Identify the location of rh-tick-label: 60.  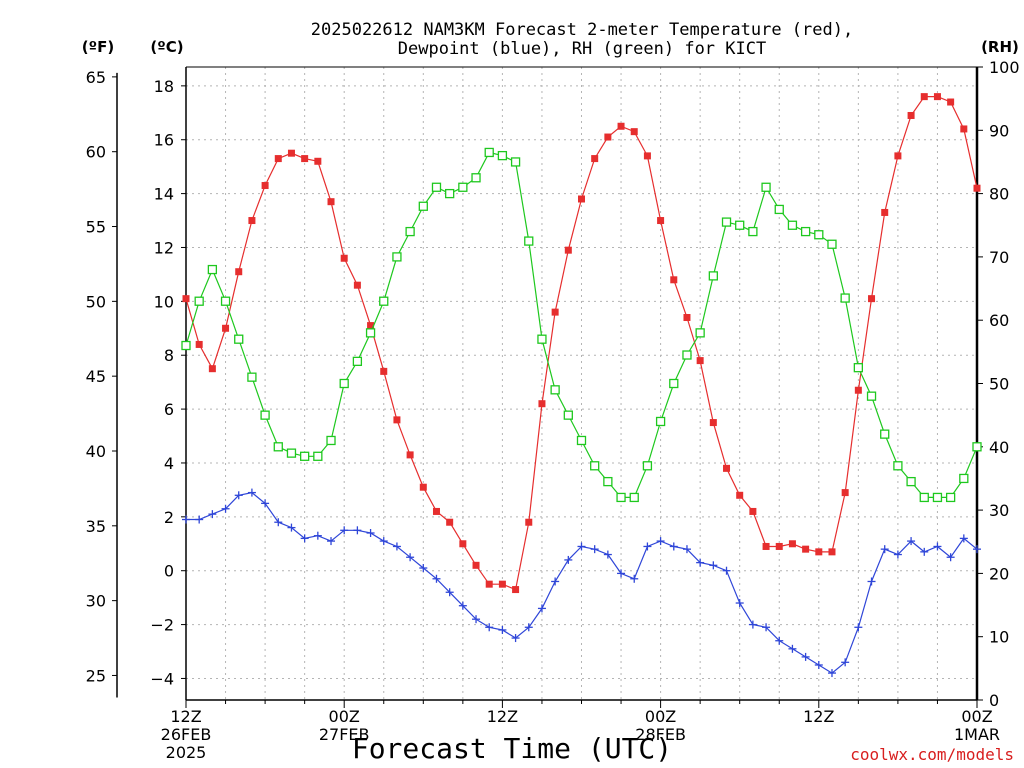
(999, 320).